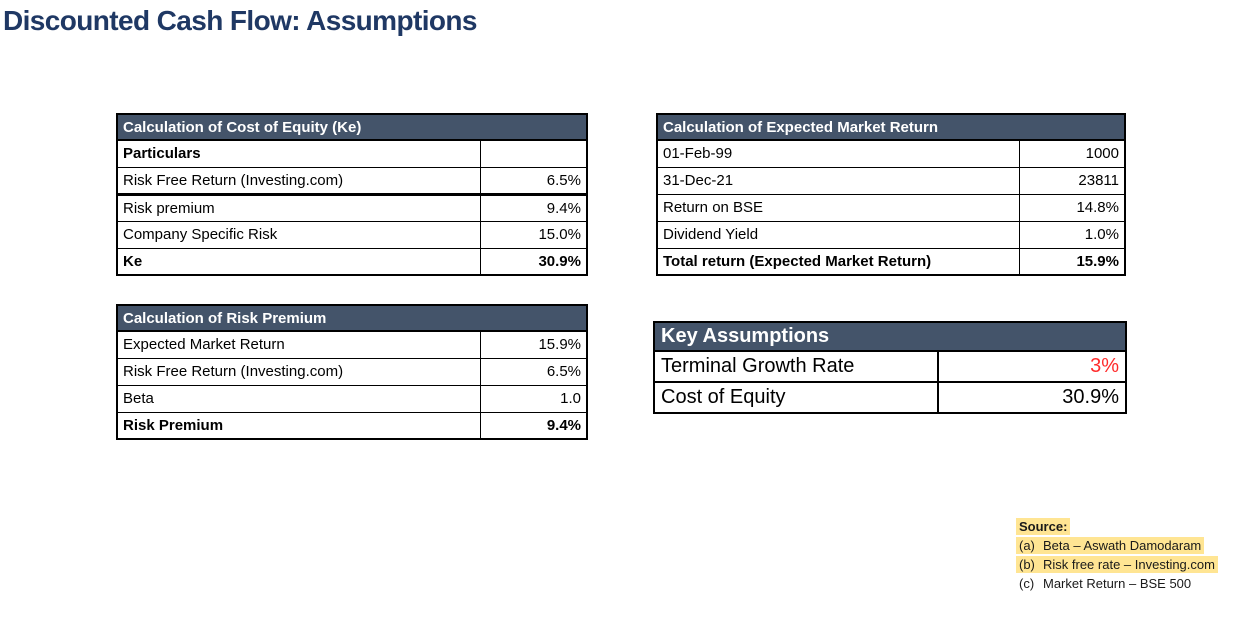 This screenshot has height=617, width=1251. I want to click on source-heading: Source:, so click(1043, 526).